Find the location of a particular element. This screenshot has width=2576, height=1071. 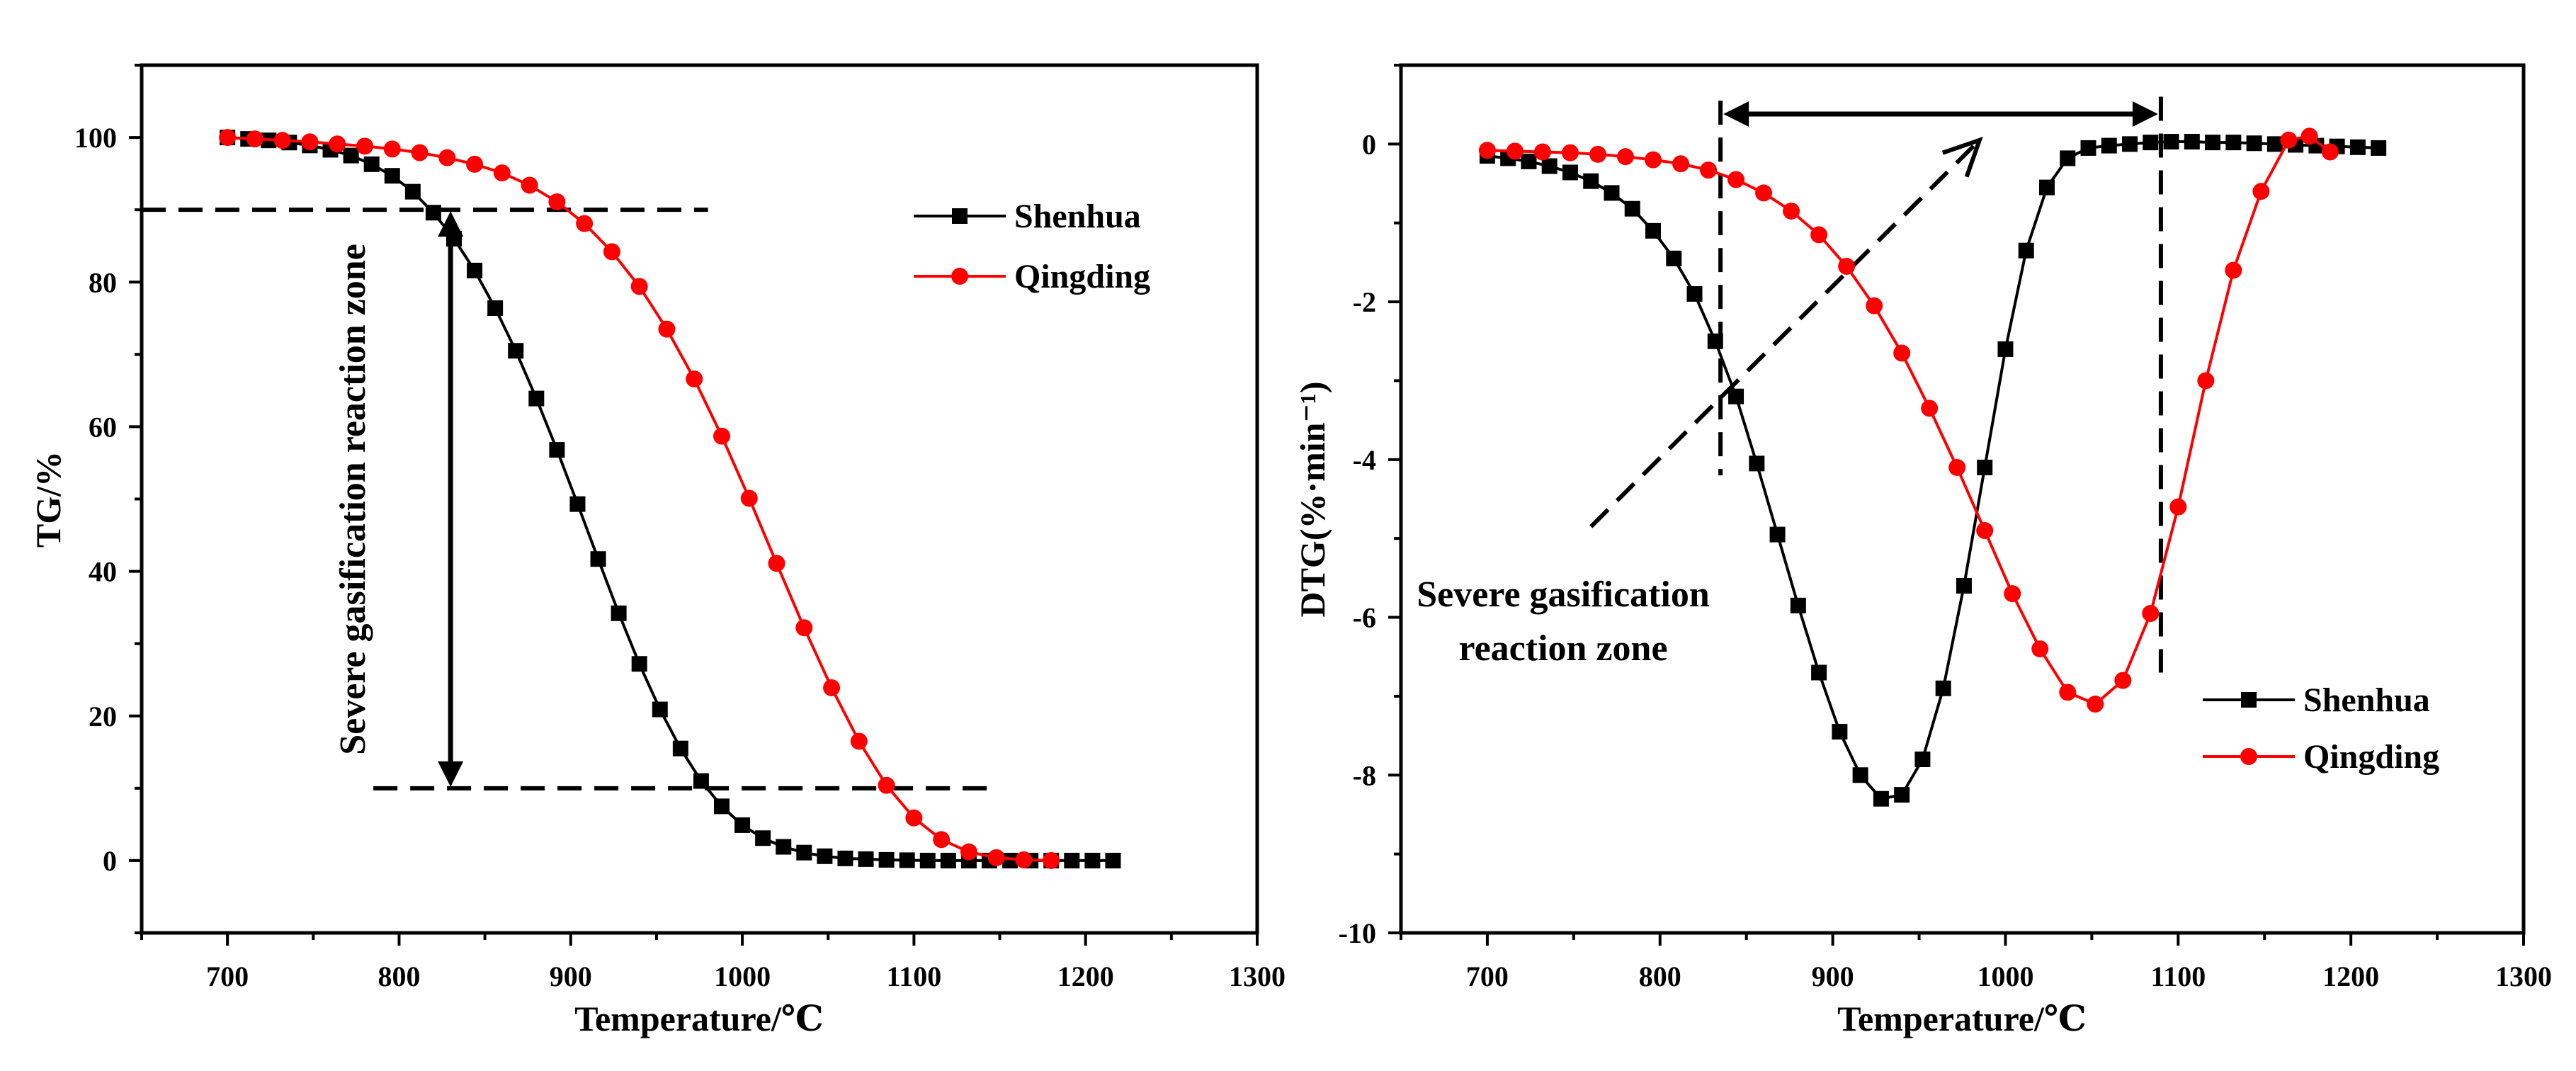

tg-zone-annotation: Severe gasification reaction zone is located at coordinates (353, 500).